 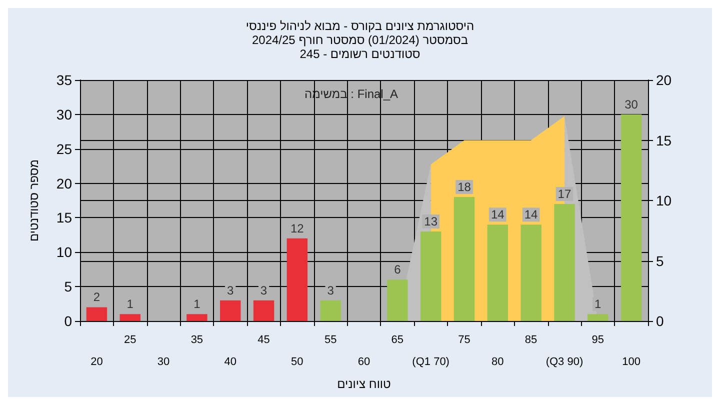 I want to click on data-label: 6, so click(x=398, y=269).